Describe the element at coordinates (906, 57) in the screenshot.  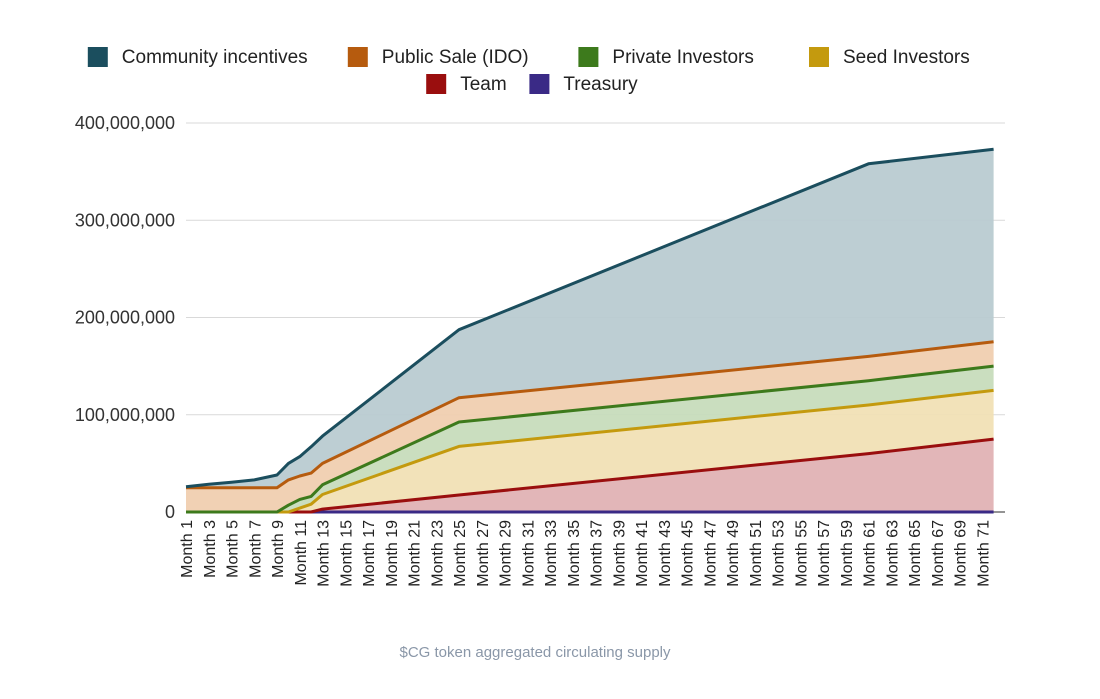
I see `legend-label: Seed Investors` at that location.